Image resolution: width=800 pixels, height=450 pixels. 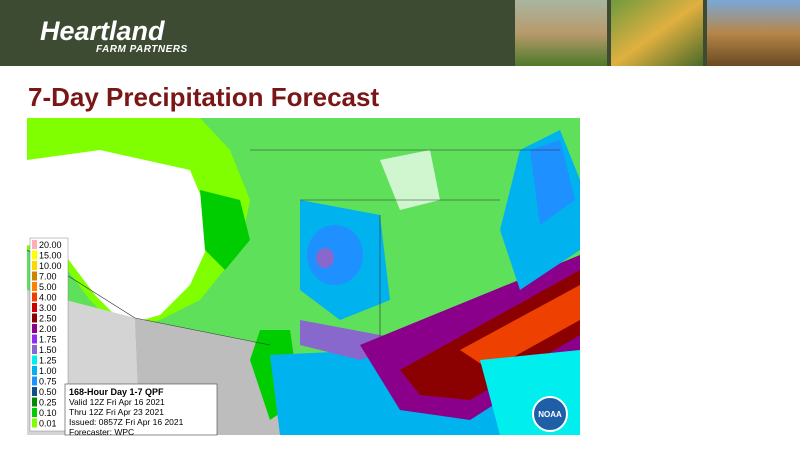 I want to click on legend-label: 1.00, so click(x=48, y=371).